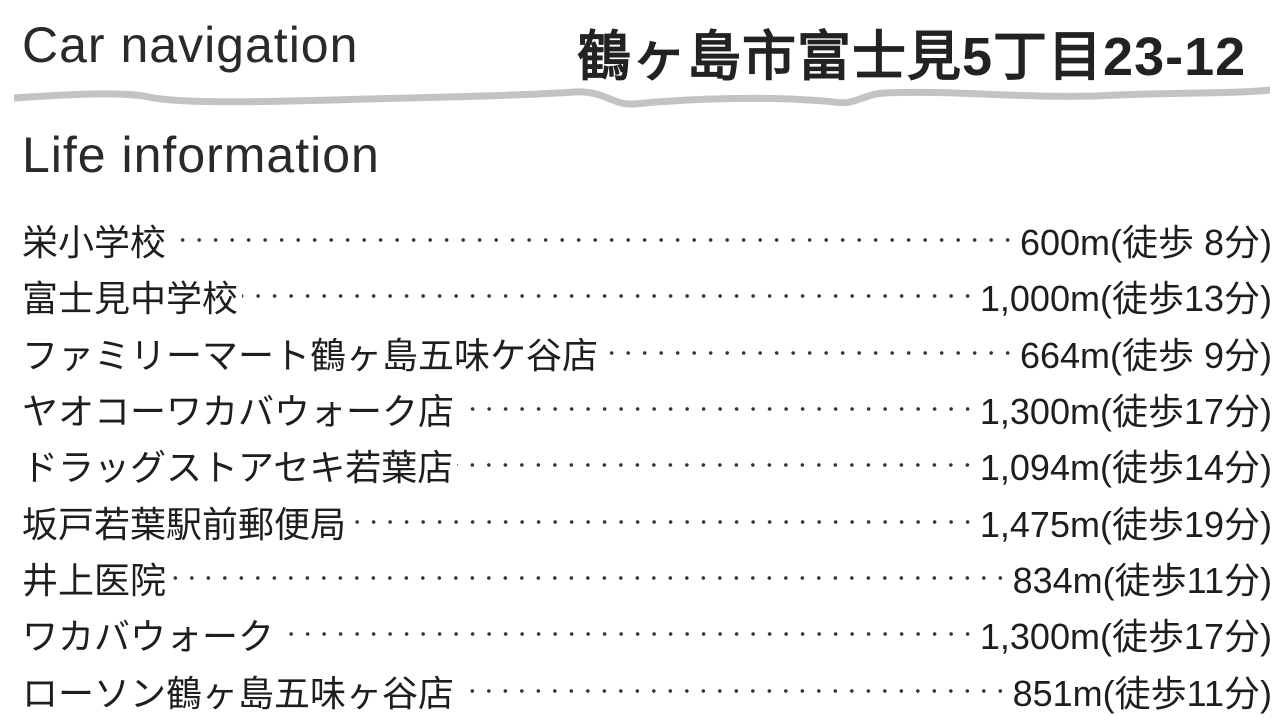  Describe the element at coordinates (190, 45) in the screenshot. I see `car-navigation-heading: Car navigation` at that location.